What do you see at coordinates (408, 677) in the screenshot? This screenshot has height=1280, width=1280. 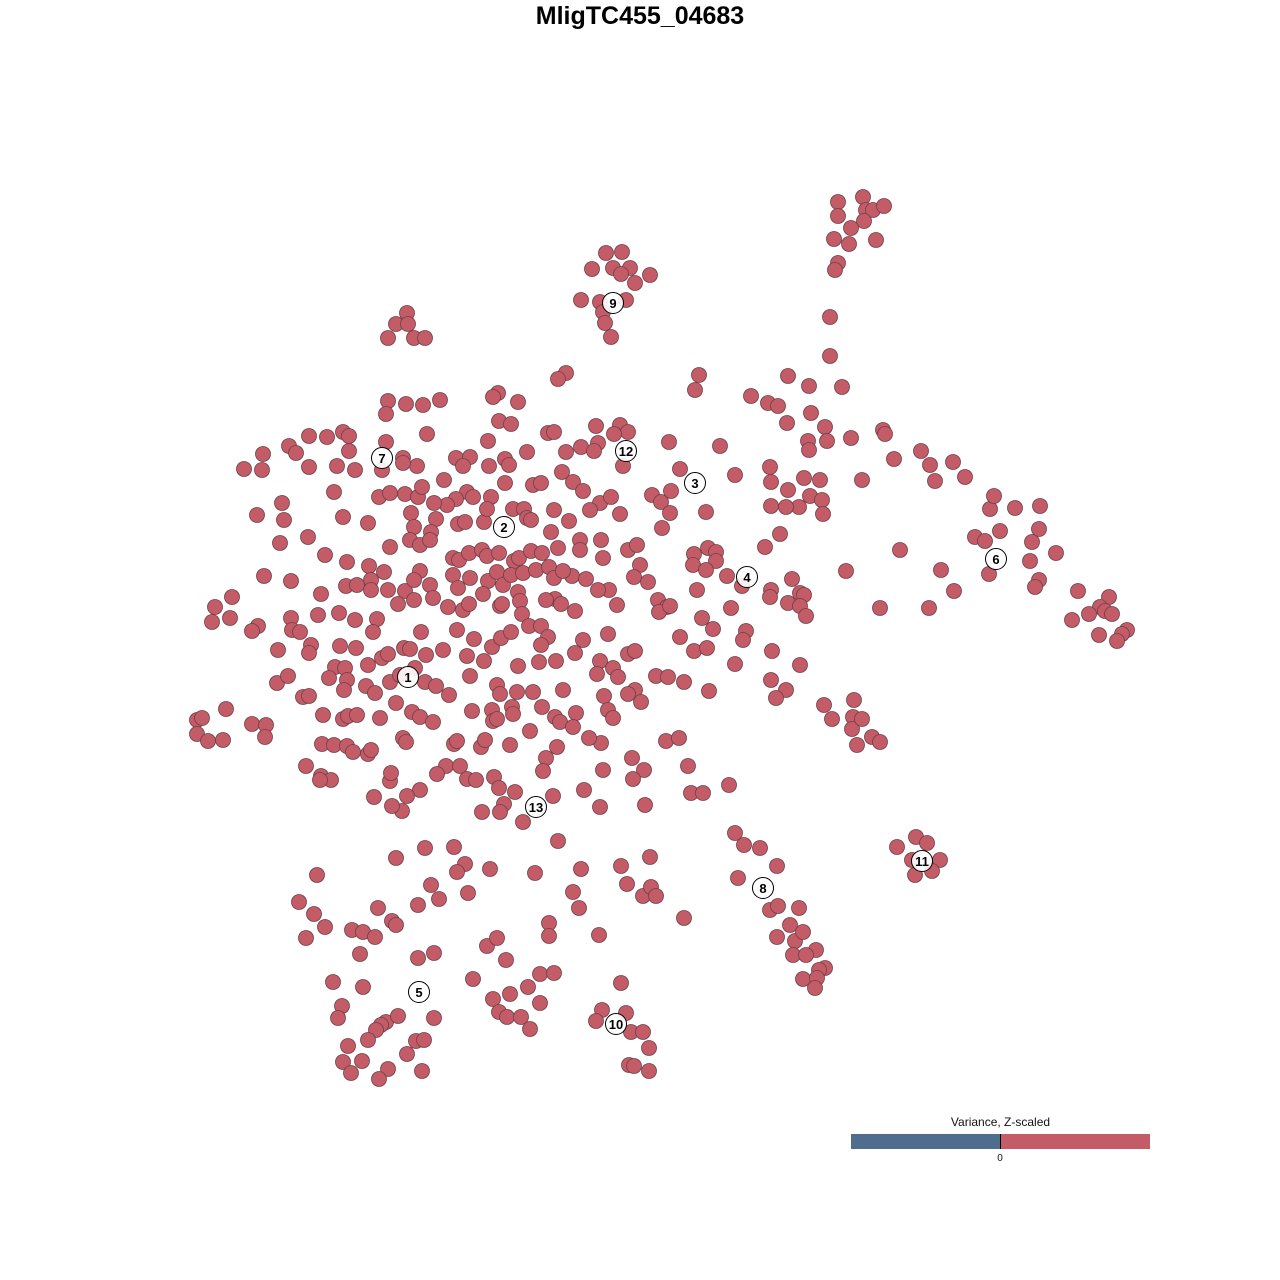 I see `cluster-label: 1` at bounding box center [408, 677].